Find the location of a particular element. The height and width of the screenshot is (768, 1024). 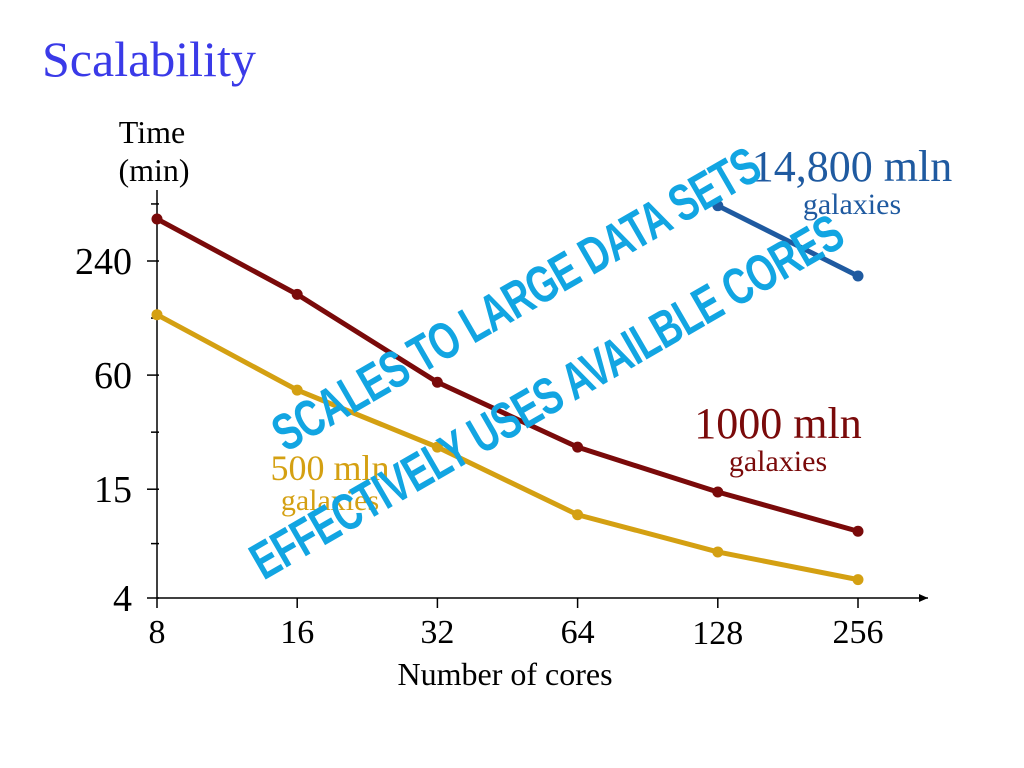

y-tick-label: 4 is located at coordinates (122, 599).